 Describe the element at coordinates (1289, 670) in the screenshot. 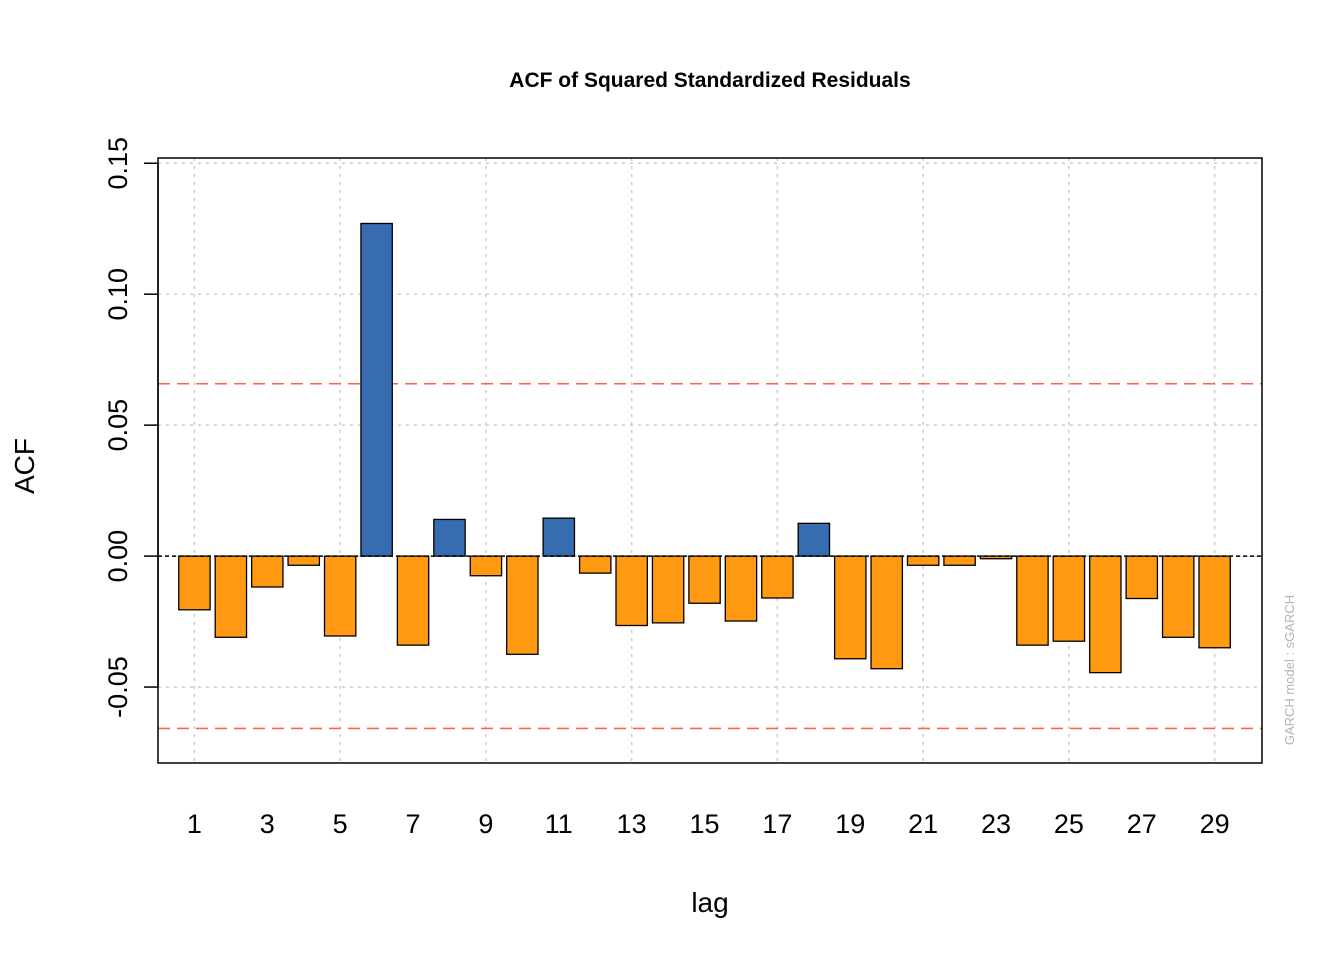

I see `model-note: GARCH model : sGARCH` at that location.